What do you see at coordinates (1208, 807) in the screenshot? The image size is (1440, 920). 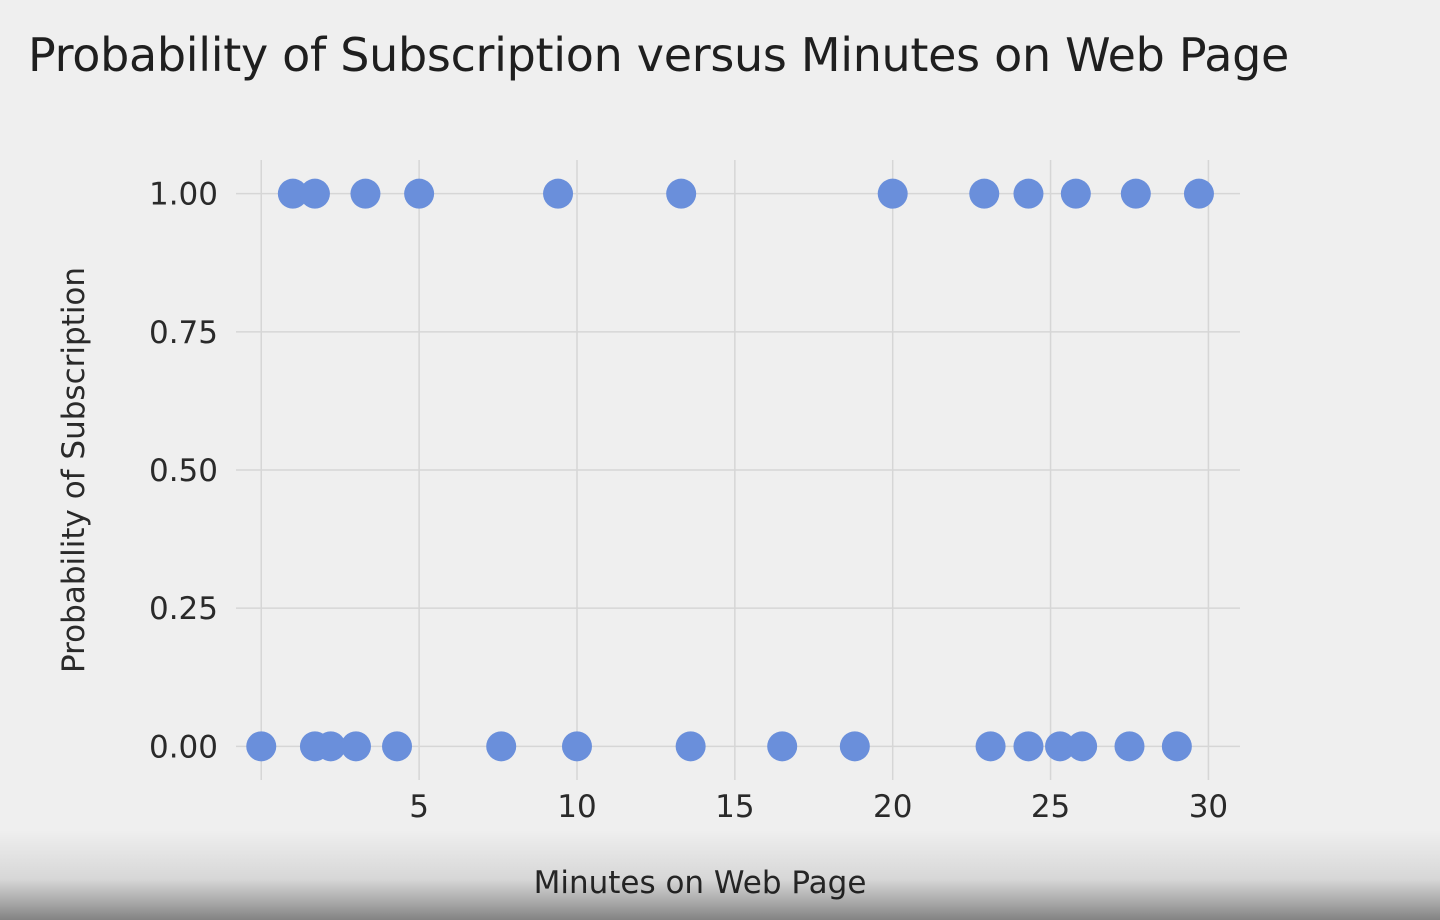 I see `x-tick-label: 30` at bounding box center [1208, 807].